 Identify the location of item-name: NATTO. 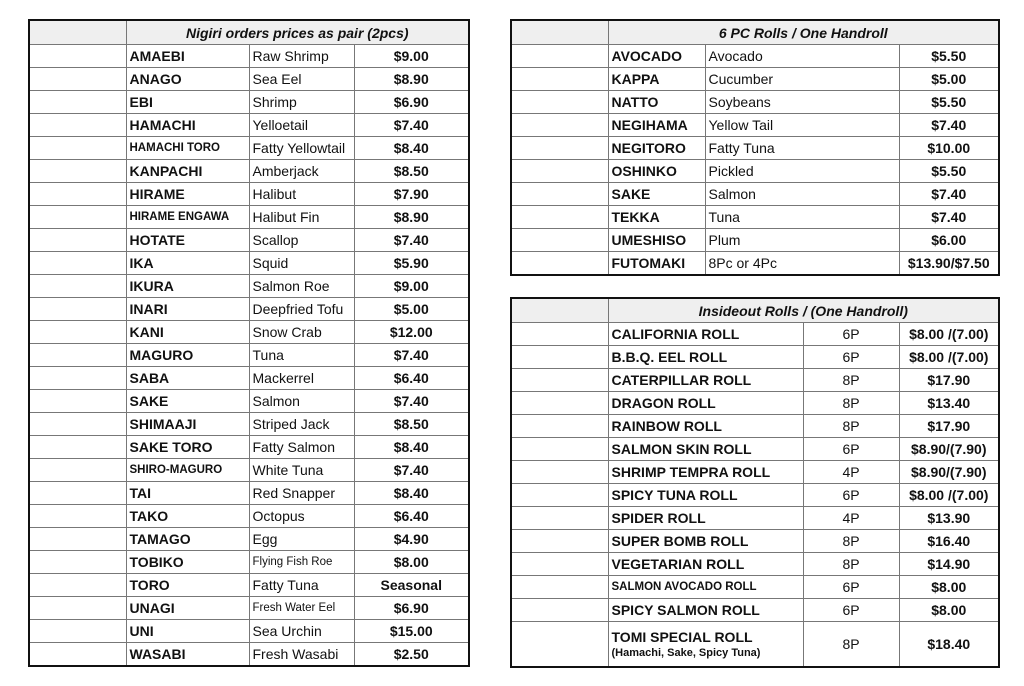
(656, 102).